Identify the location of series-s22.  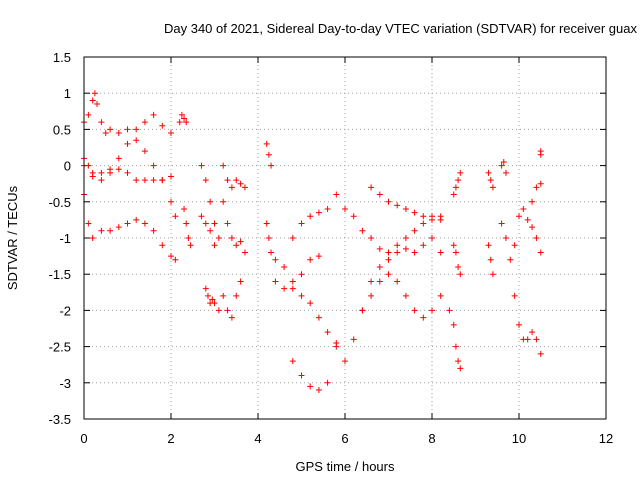
(406, 296).